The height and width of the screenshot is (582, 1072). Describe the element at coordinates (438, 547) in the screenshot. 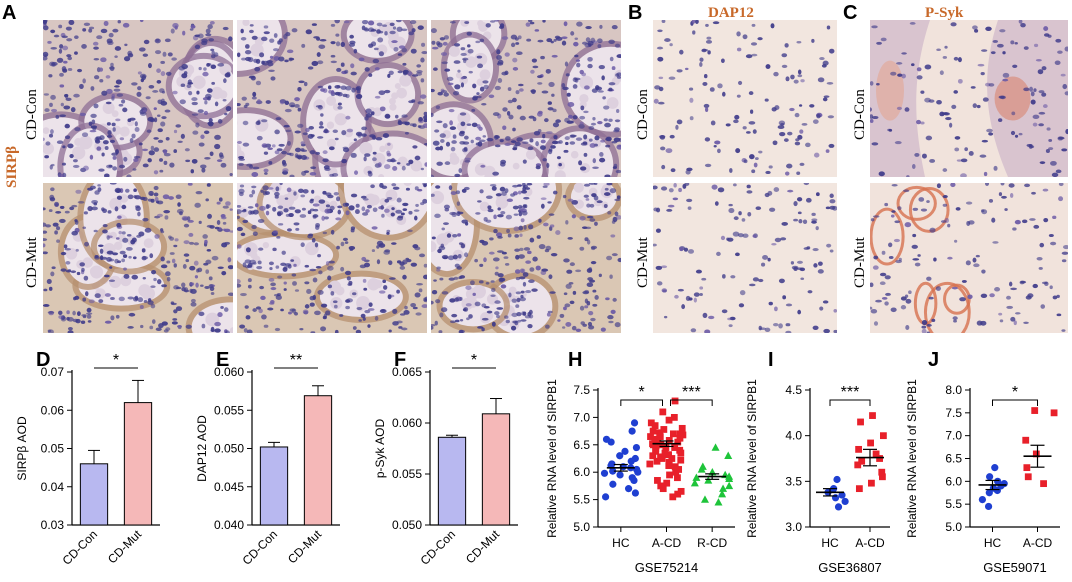

I see `chart-f-x-tick-label-0: CD-Con` at that location.